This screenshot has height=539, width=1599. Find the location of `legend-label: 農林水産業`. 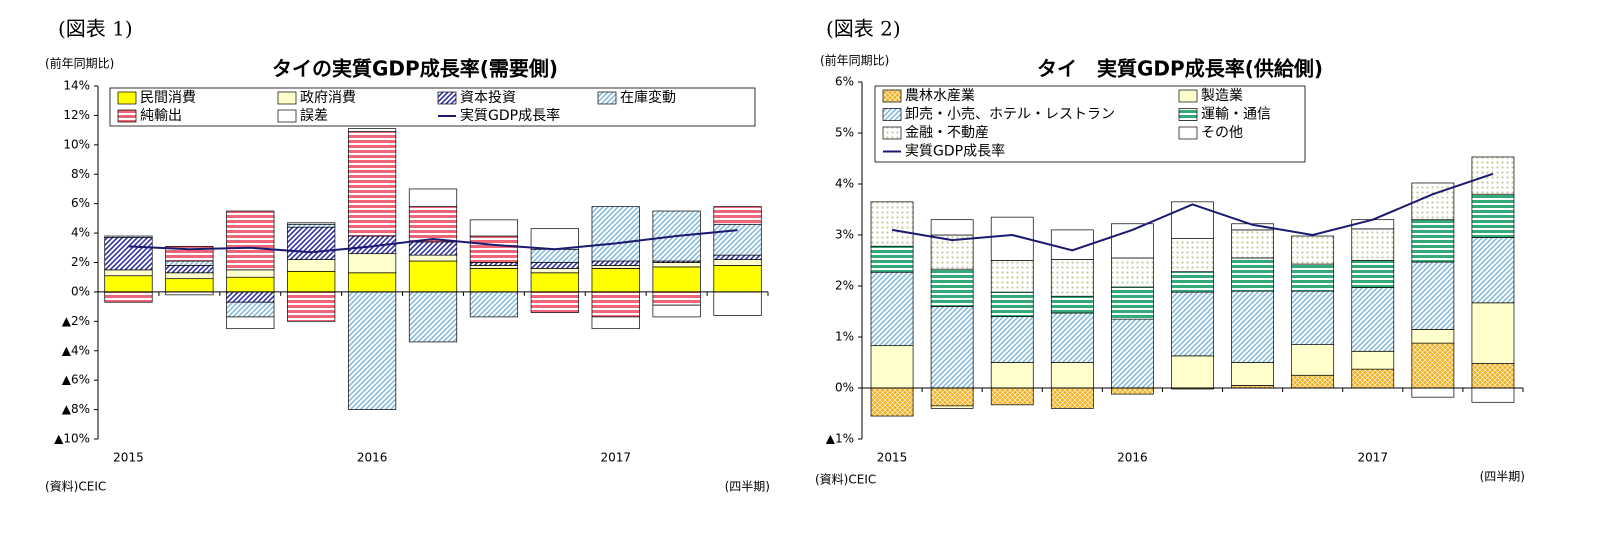

legend-label: 農林水産業 is located at coordinates (940, 96).